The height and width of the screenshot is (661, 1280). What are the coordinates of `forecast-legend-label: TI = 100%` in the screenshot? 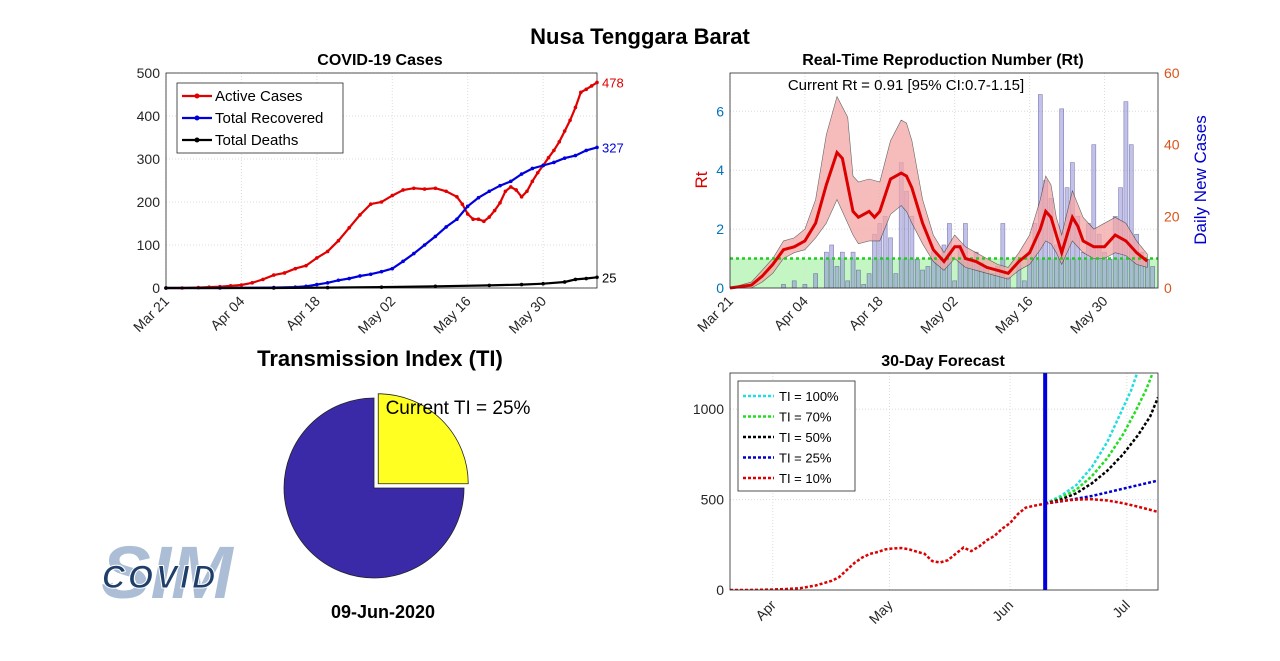 It's located at (809, 396).